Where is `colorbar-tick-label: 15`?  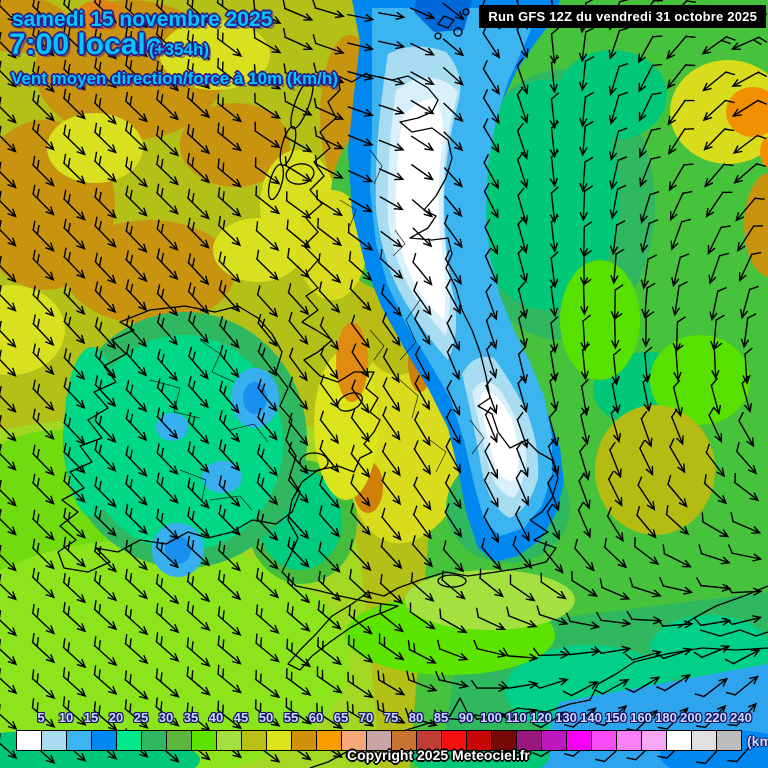 colorbar-tick-label: 15 is located at coordinates (91, 717).